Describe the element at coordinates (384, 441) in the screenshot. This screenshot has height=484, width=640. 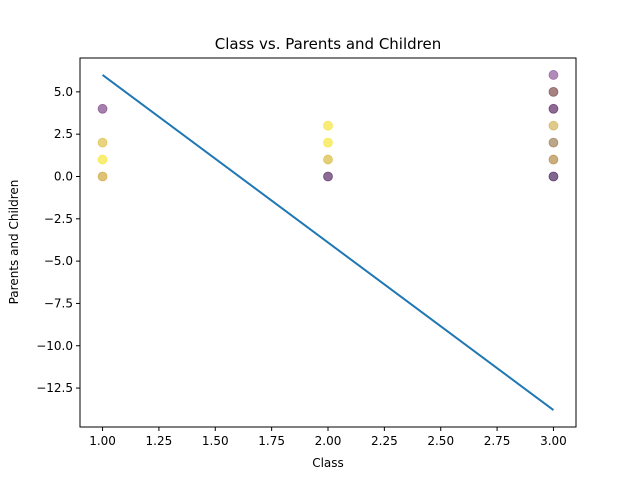
I see `x-tick-label: 2.25` at that location.